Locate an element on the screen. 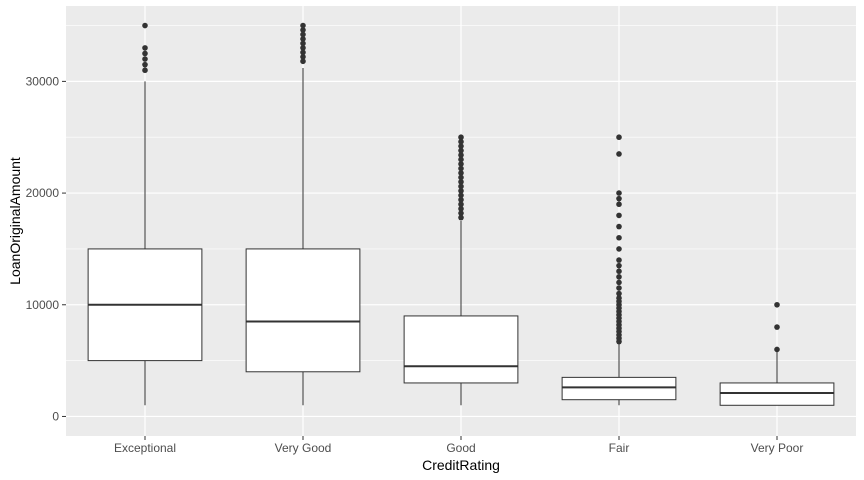 This screenshot has height=480, width=864. y-tick-label: 30000 is located at coordinates (43, 81).